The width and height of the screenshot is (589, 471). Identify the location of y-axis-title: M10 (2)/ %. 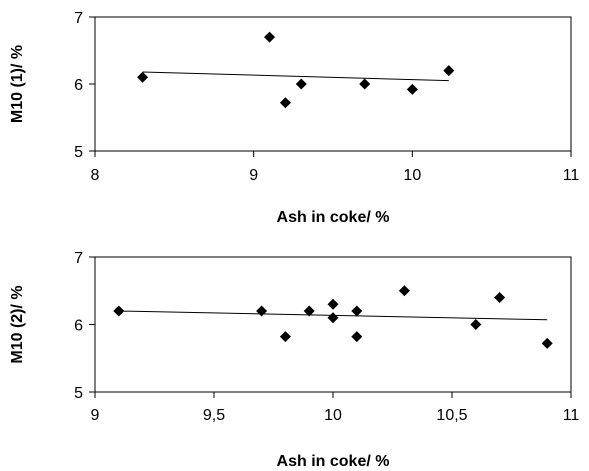
(17, 324).